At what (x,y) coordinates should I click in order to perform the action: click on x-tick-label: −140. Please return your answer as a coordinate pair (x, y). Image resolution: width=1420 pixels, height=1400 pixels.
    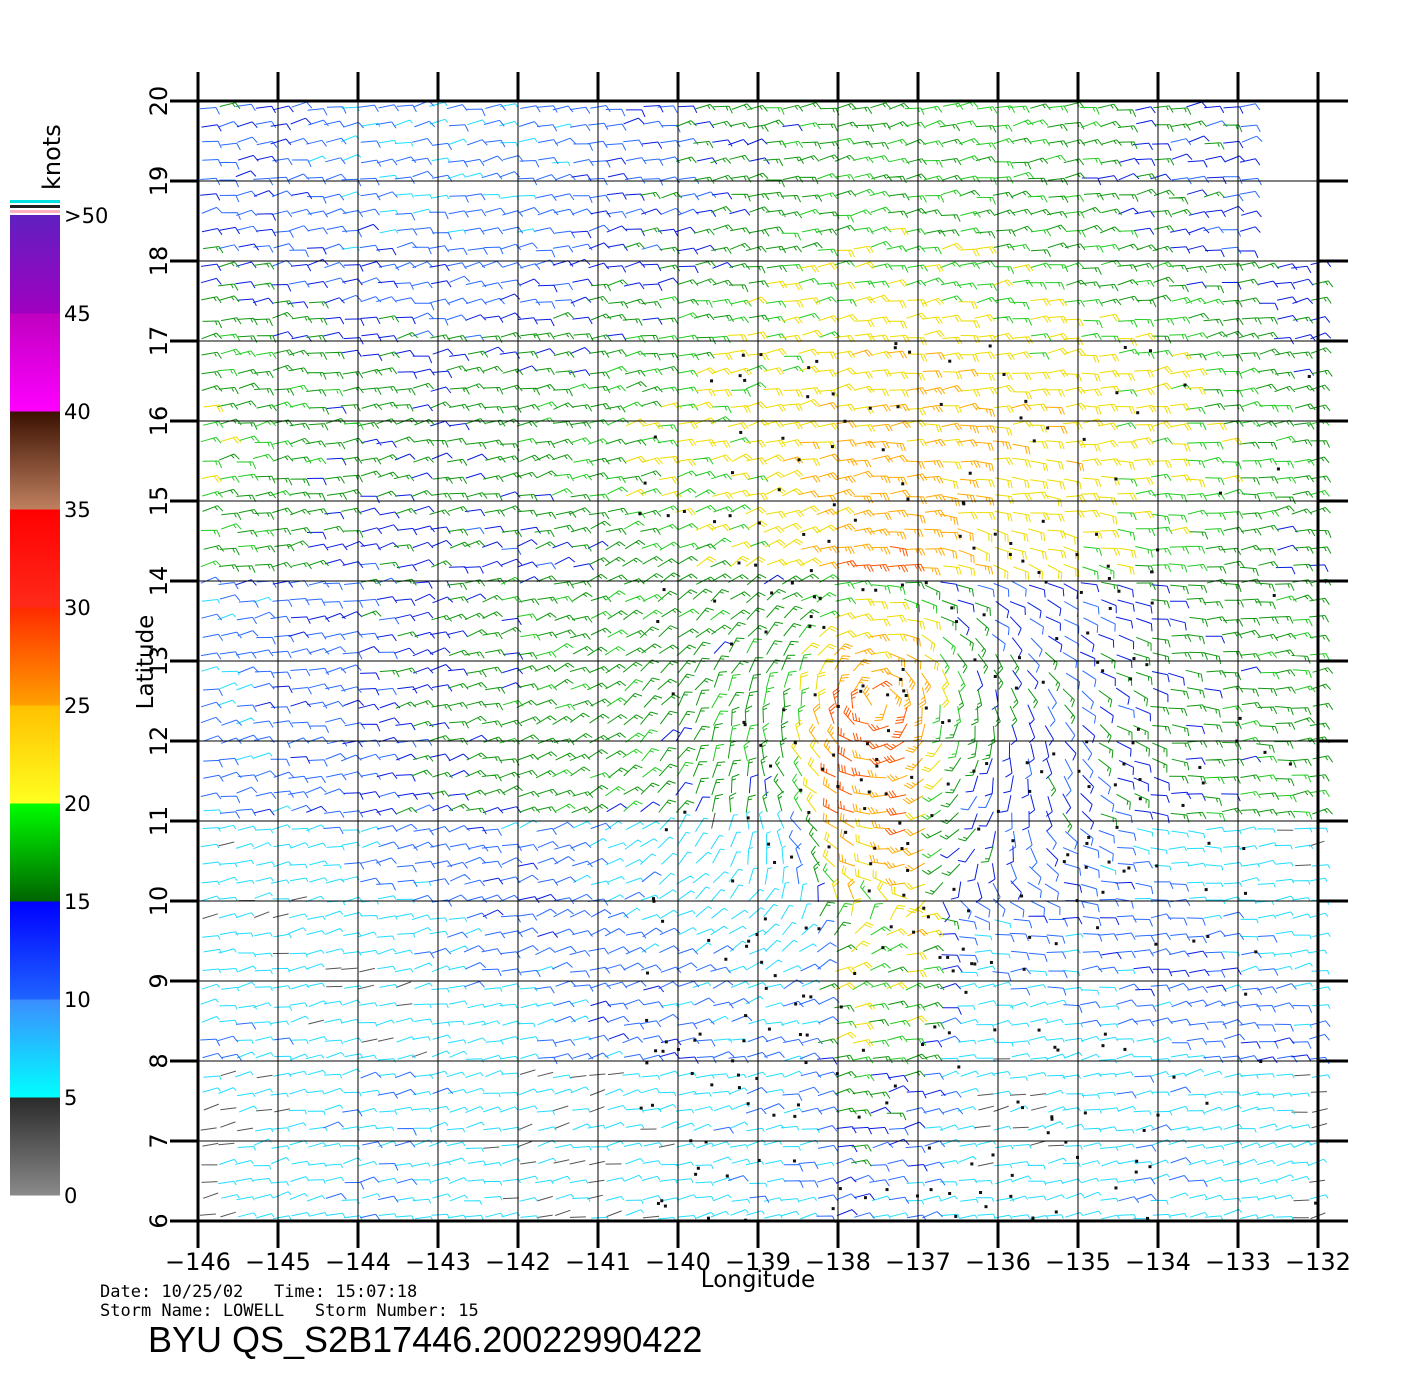
    Looking at the image, I should click on (678, 1262).